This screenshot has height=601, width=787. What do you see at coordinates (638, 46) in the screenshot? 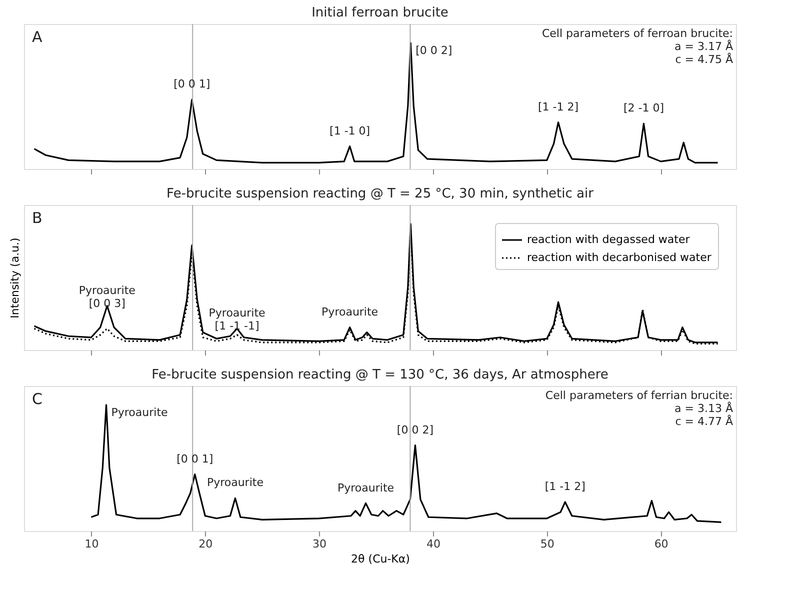
I see `annotation: Cell parameters of ferroan brucite: a = 3.17 Å c = 4.75 Å` at bounding box center [638, 46].